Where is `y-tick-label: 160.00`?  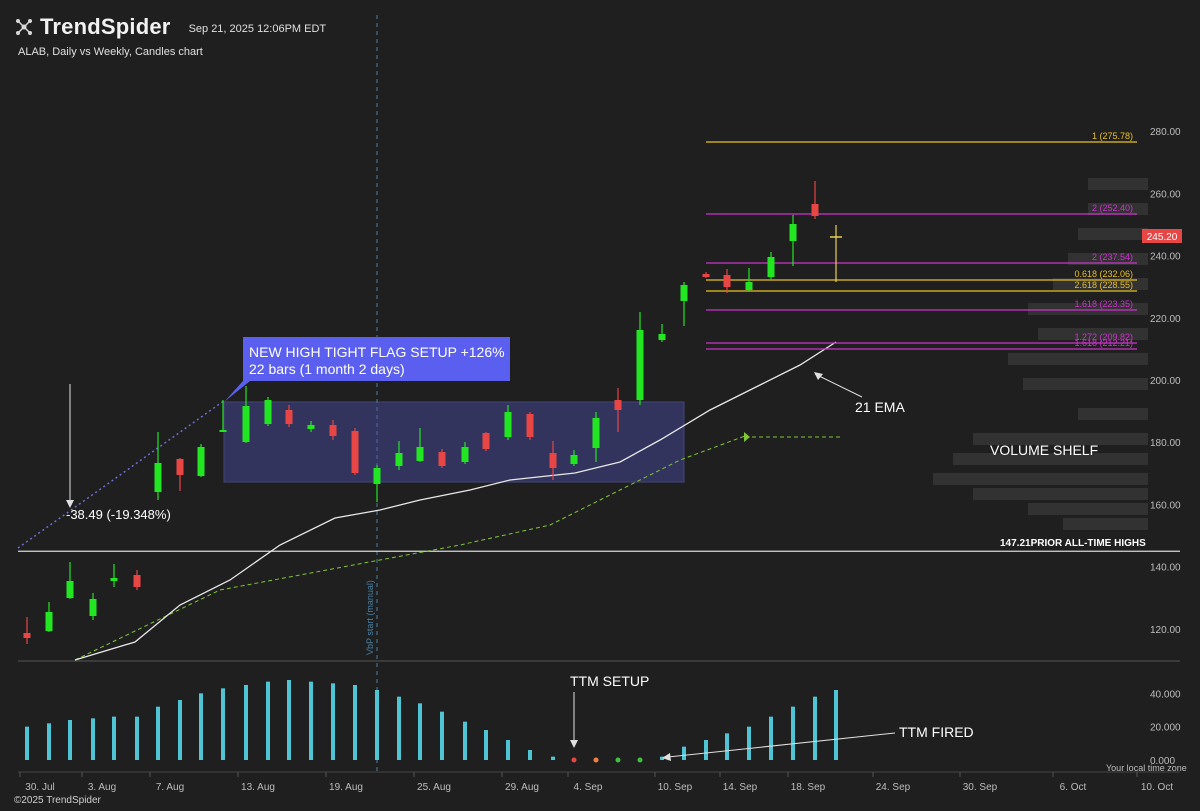
y-tick-label: 160.00 is located at coordinates (1165, 505).